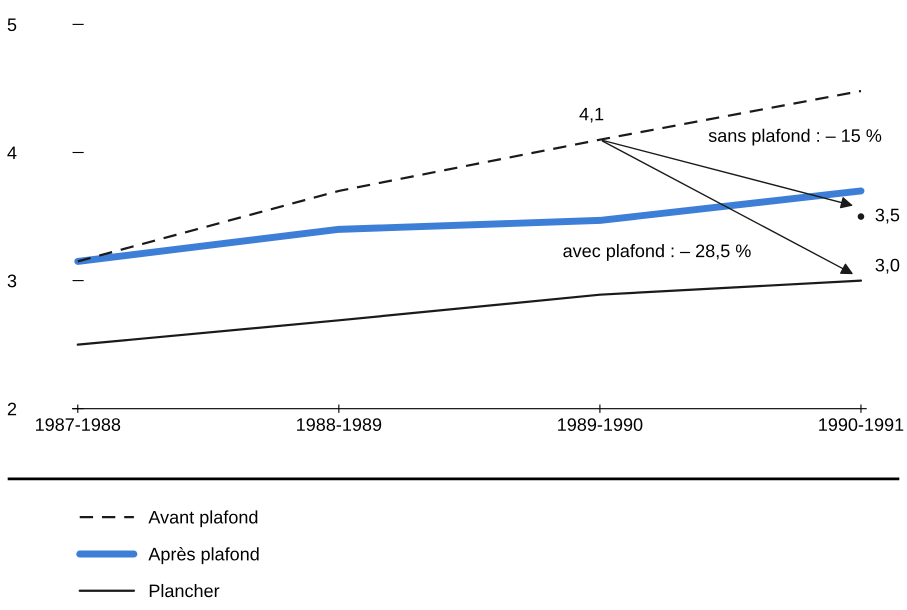 This screenshot has height=610, width=907. I want to click on y-tick-label: 2, so click(12, 409).